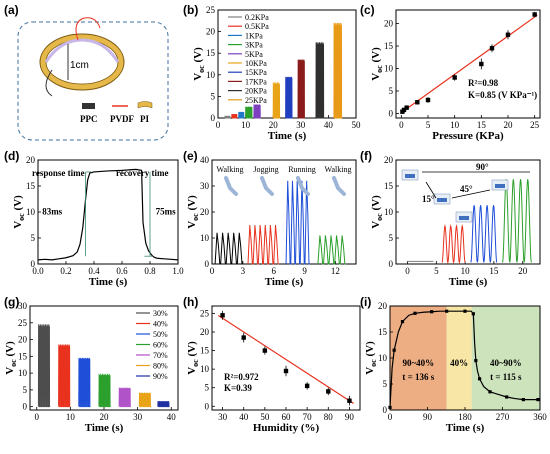 The width and height of the screenshot is (550, 454). What do you see at coordinates (257, 26) in the screenshot?
I see `legend-entry: 0.5KPa` at bounding box center [257, 26].